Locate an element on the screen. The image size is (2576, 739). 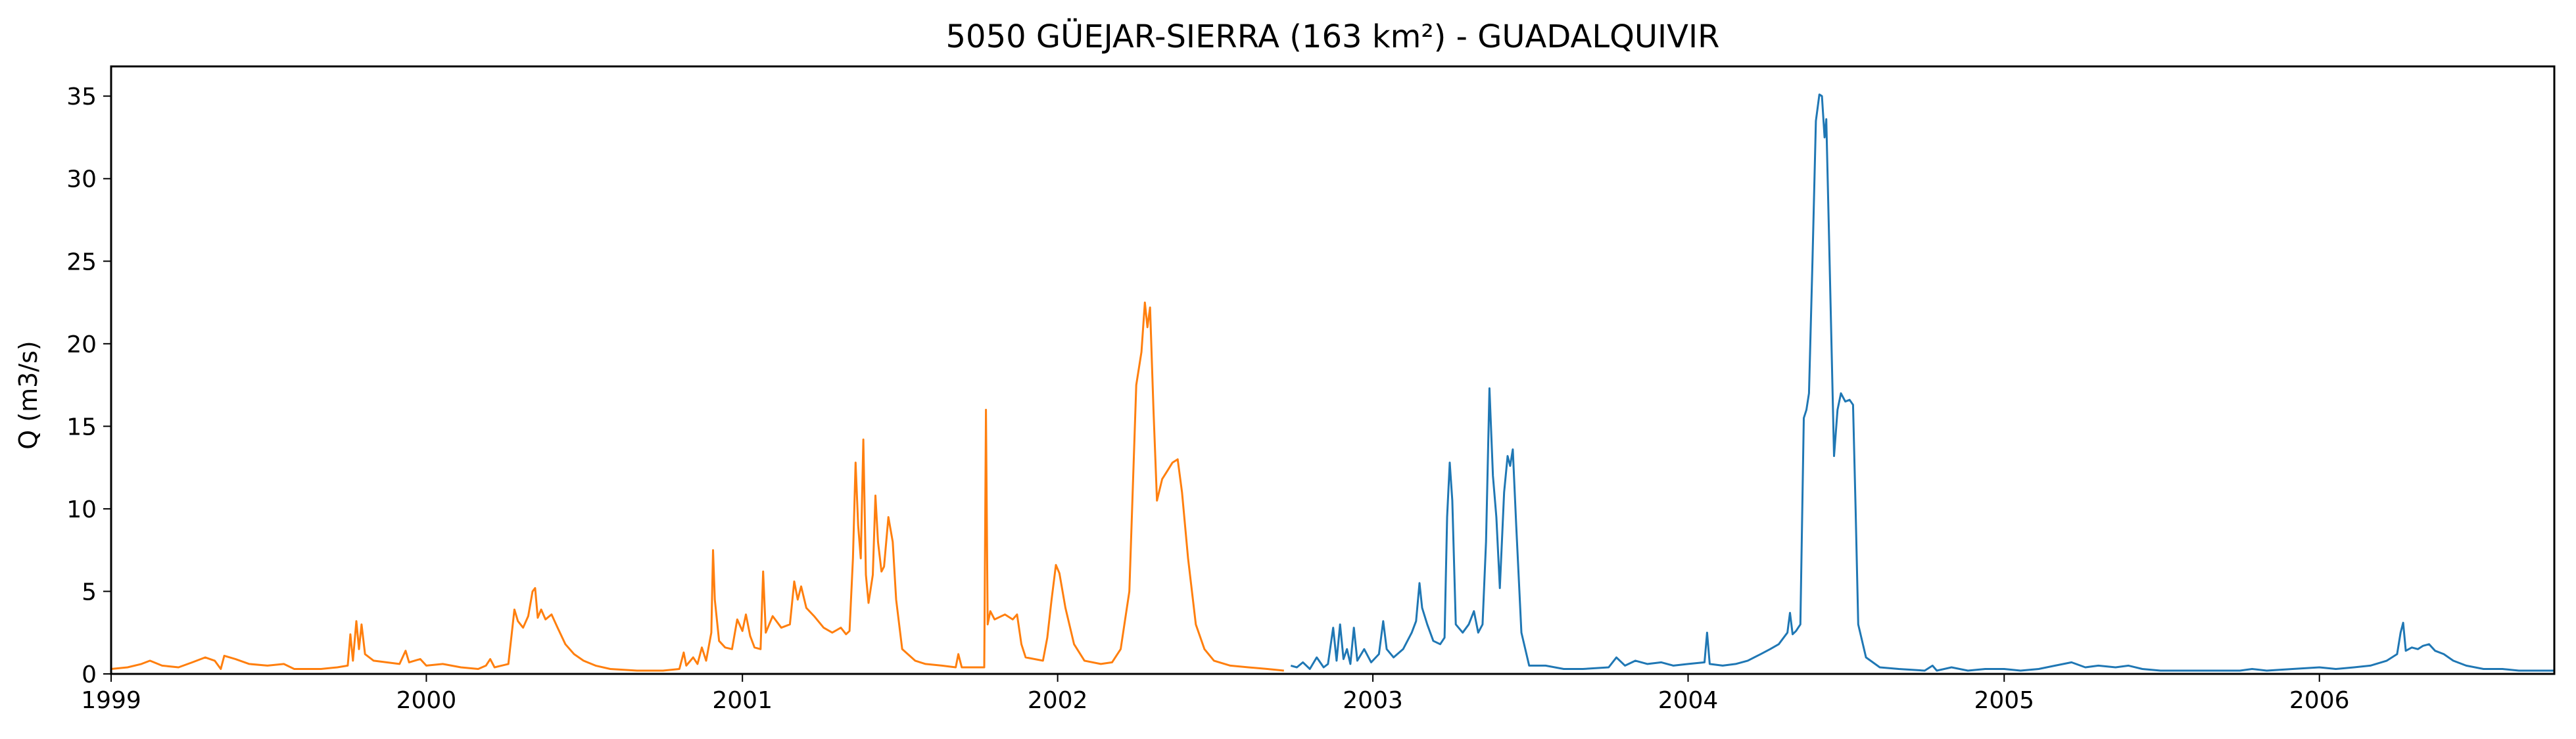
y-tick-label: 20 is located at coordinates (81, 344).